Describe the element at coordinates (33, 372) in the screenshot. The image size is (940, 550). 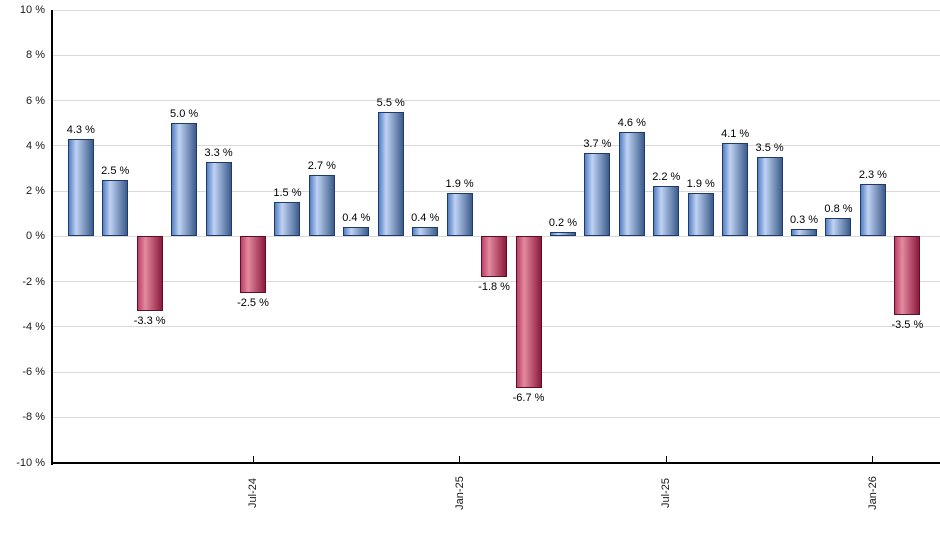
I see `y-axis-label: -6 %` at that location.